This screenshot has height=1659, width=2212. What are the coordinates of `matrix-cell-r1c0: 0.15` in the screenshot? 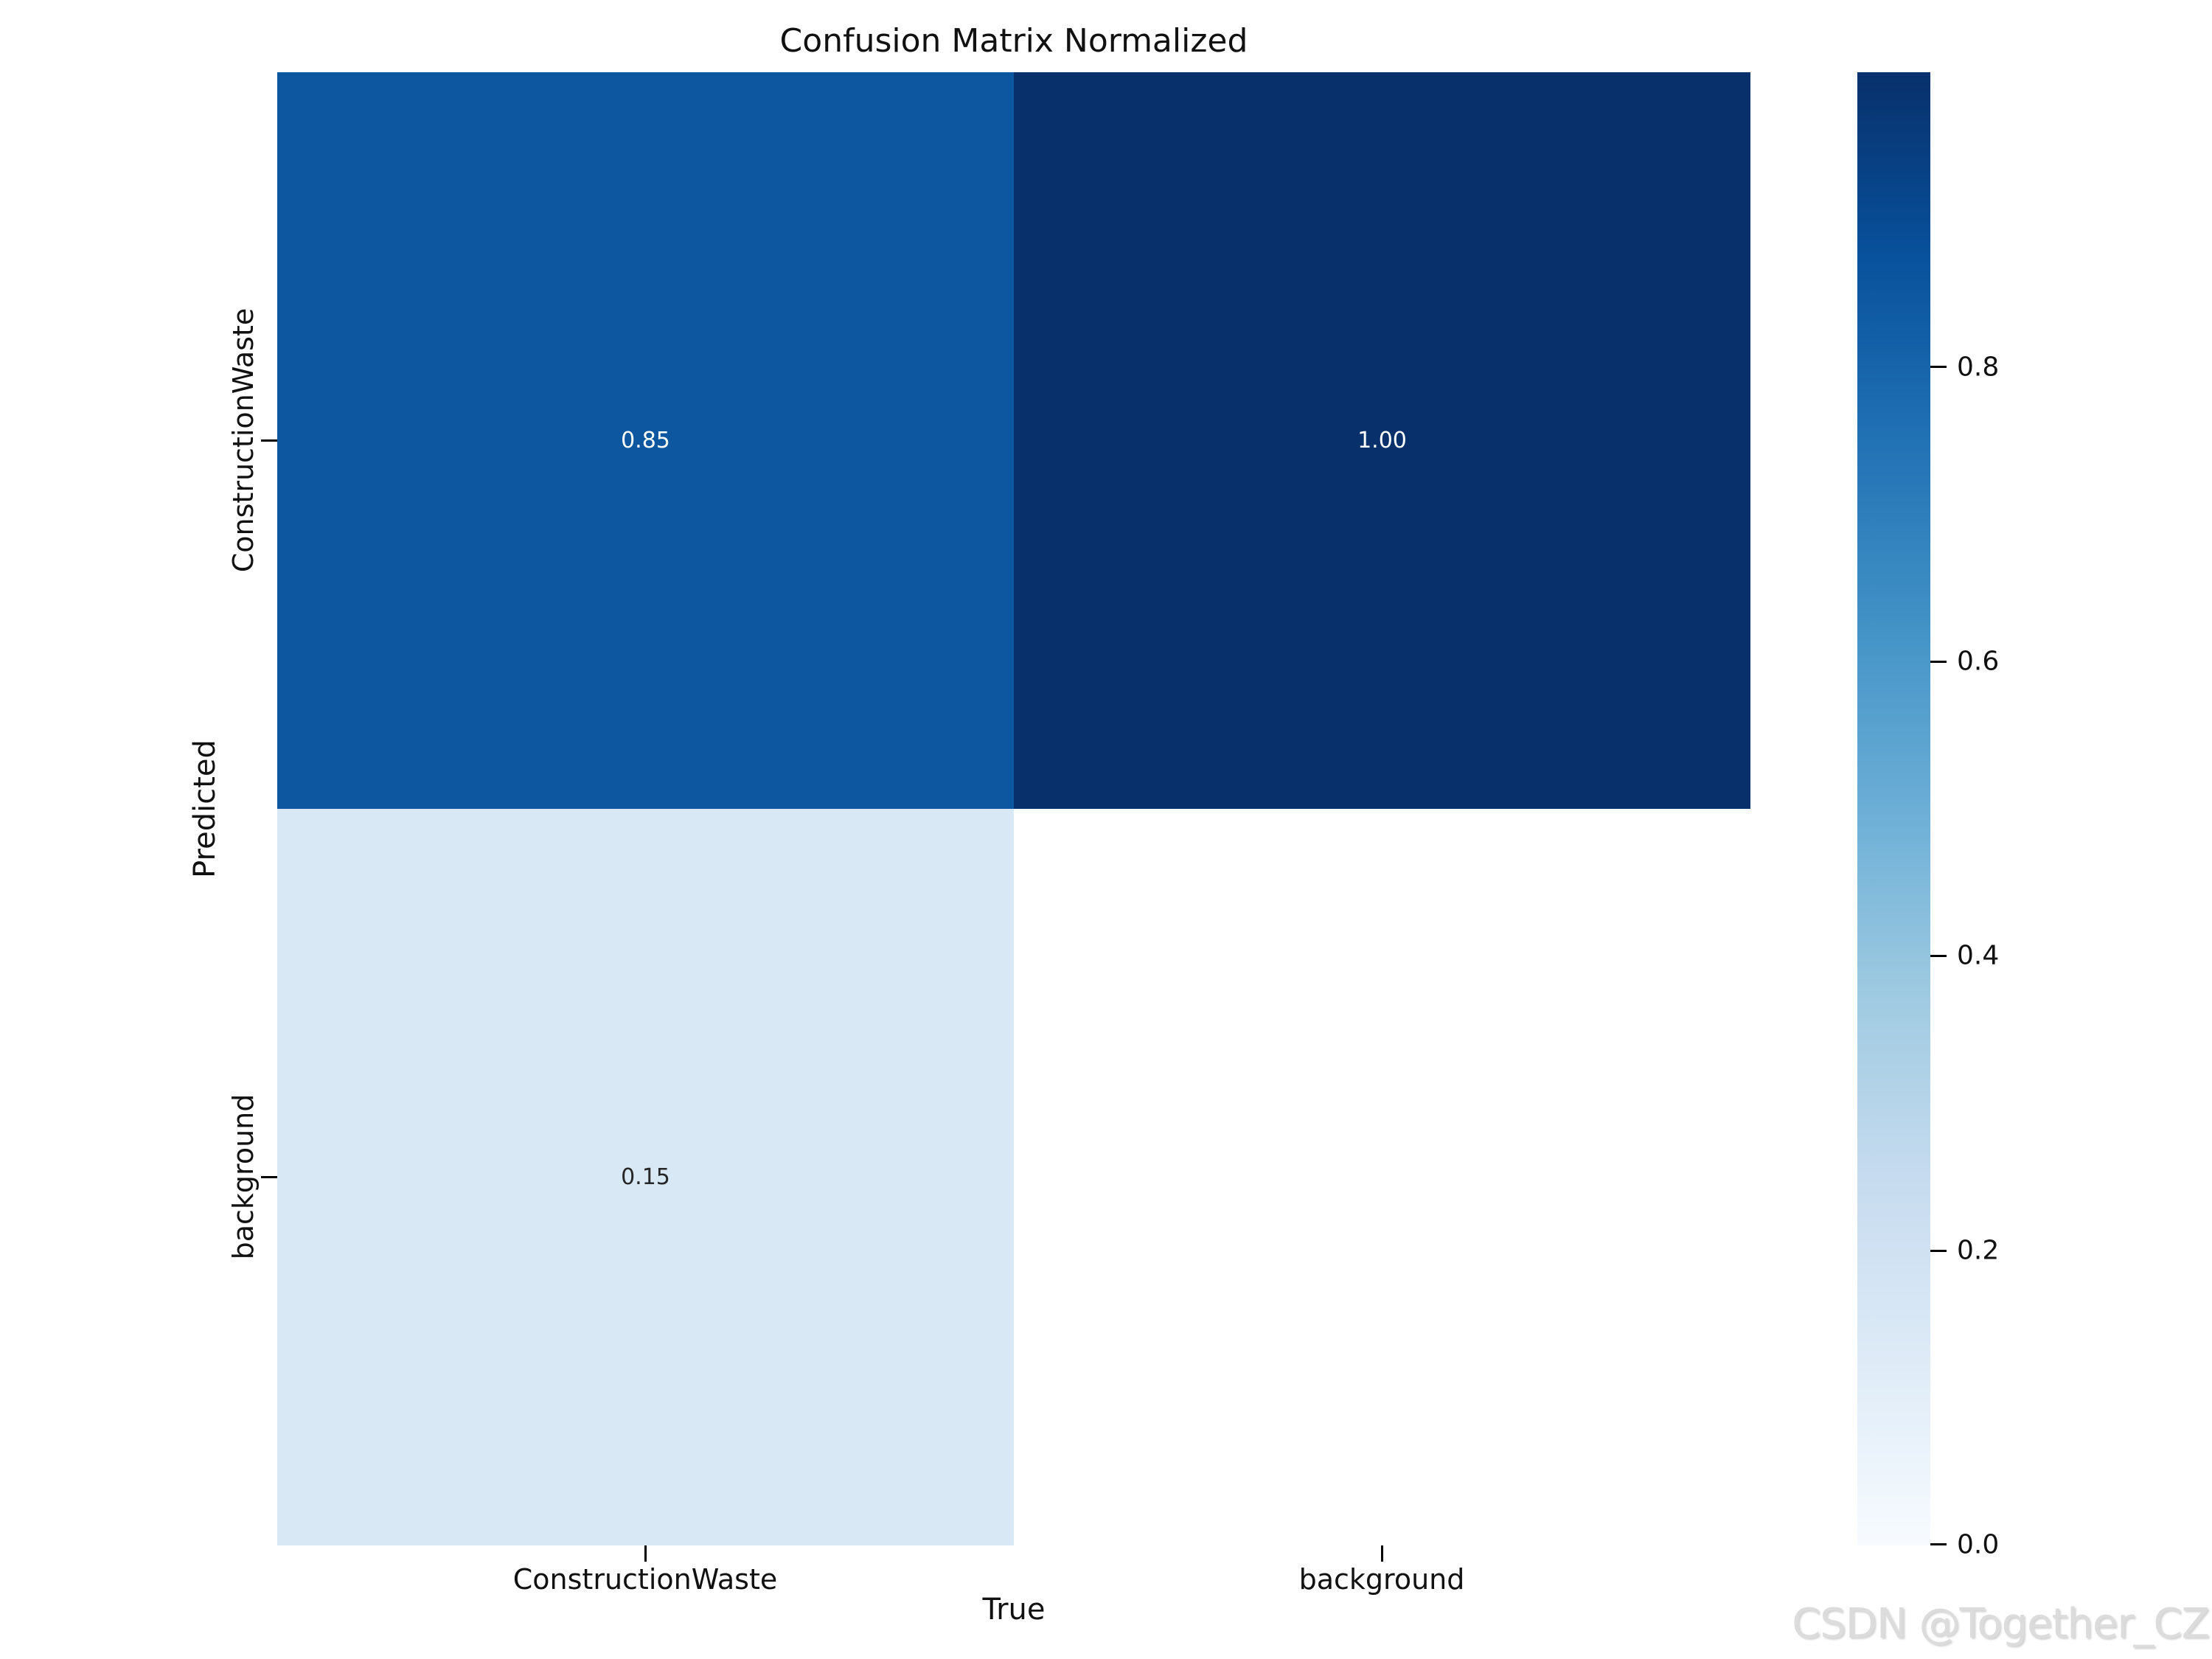 It's located at (645, 1177).